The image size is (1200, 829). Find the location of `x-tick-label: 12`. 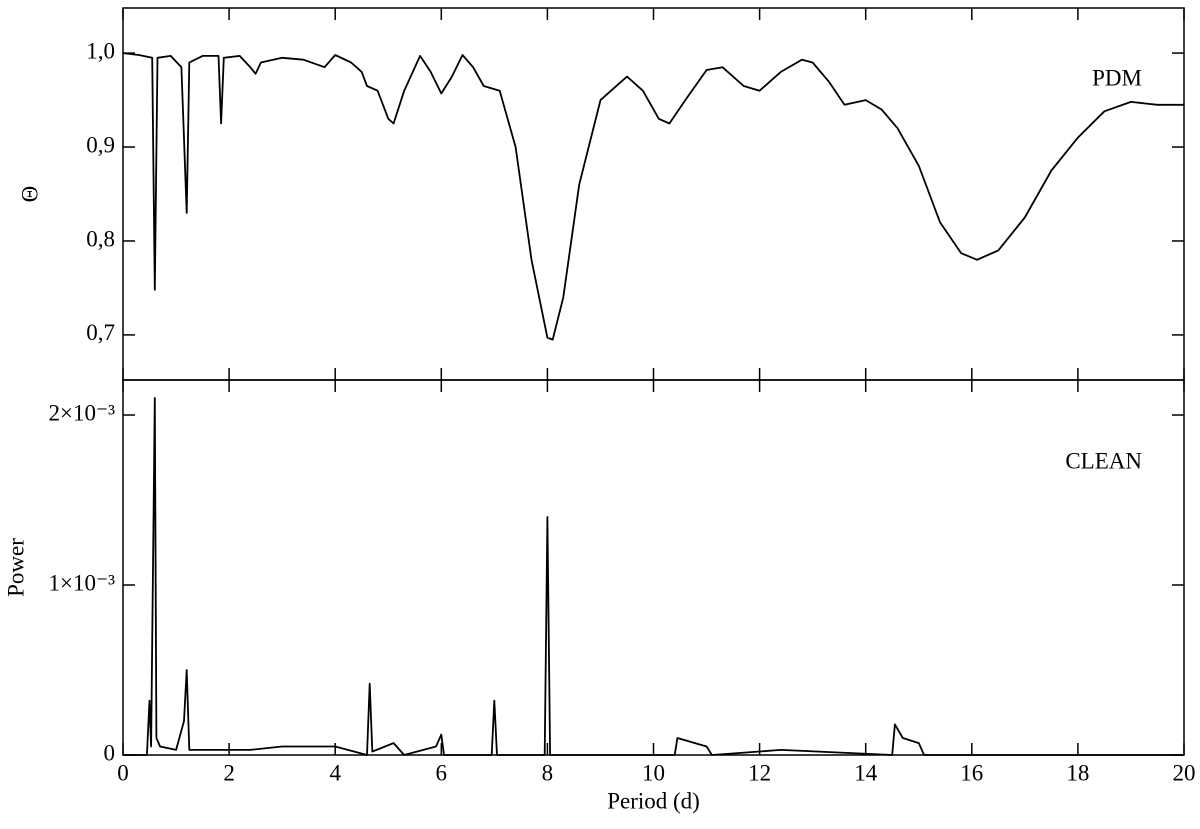

x-tick-label: 12 is located at coordinates (759, 772).